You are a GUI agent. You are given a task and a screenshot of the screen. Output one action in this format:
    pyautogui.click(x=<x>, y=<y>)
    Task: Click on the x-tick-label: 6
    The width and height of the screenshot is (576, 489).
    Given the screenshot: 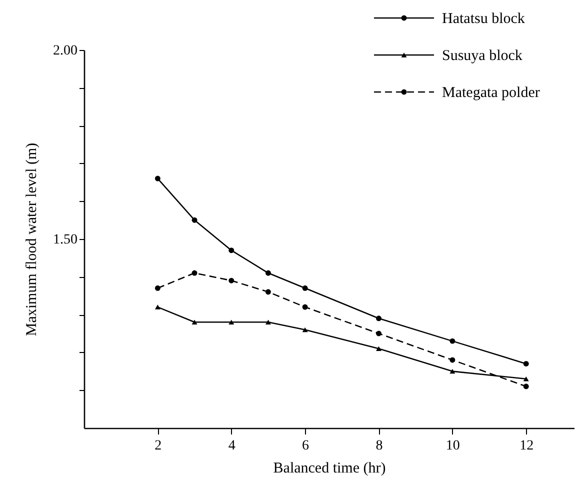 What is the action you would take?
    pyautogui.click(x=306, y=446)
    